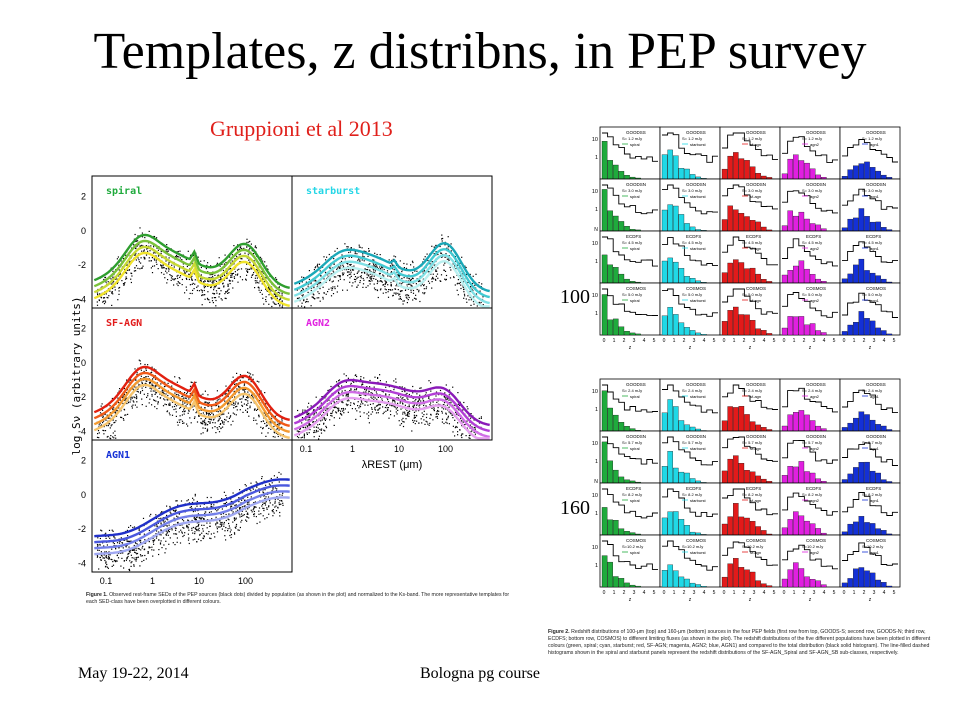 This screenshot has height=720, width=960. Describe the element at coordinates (152, 581) in the screenshot. I see `sed-x-tick-label: 1` at that location.